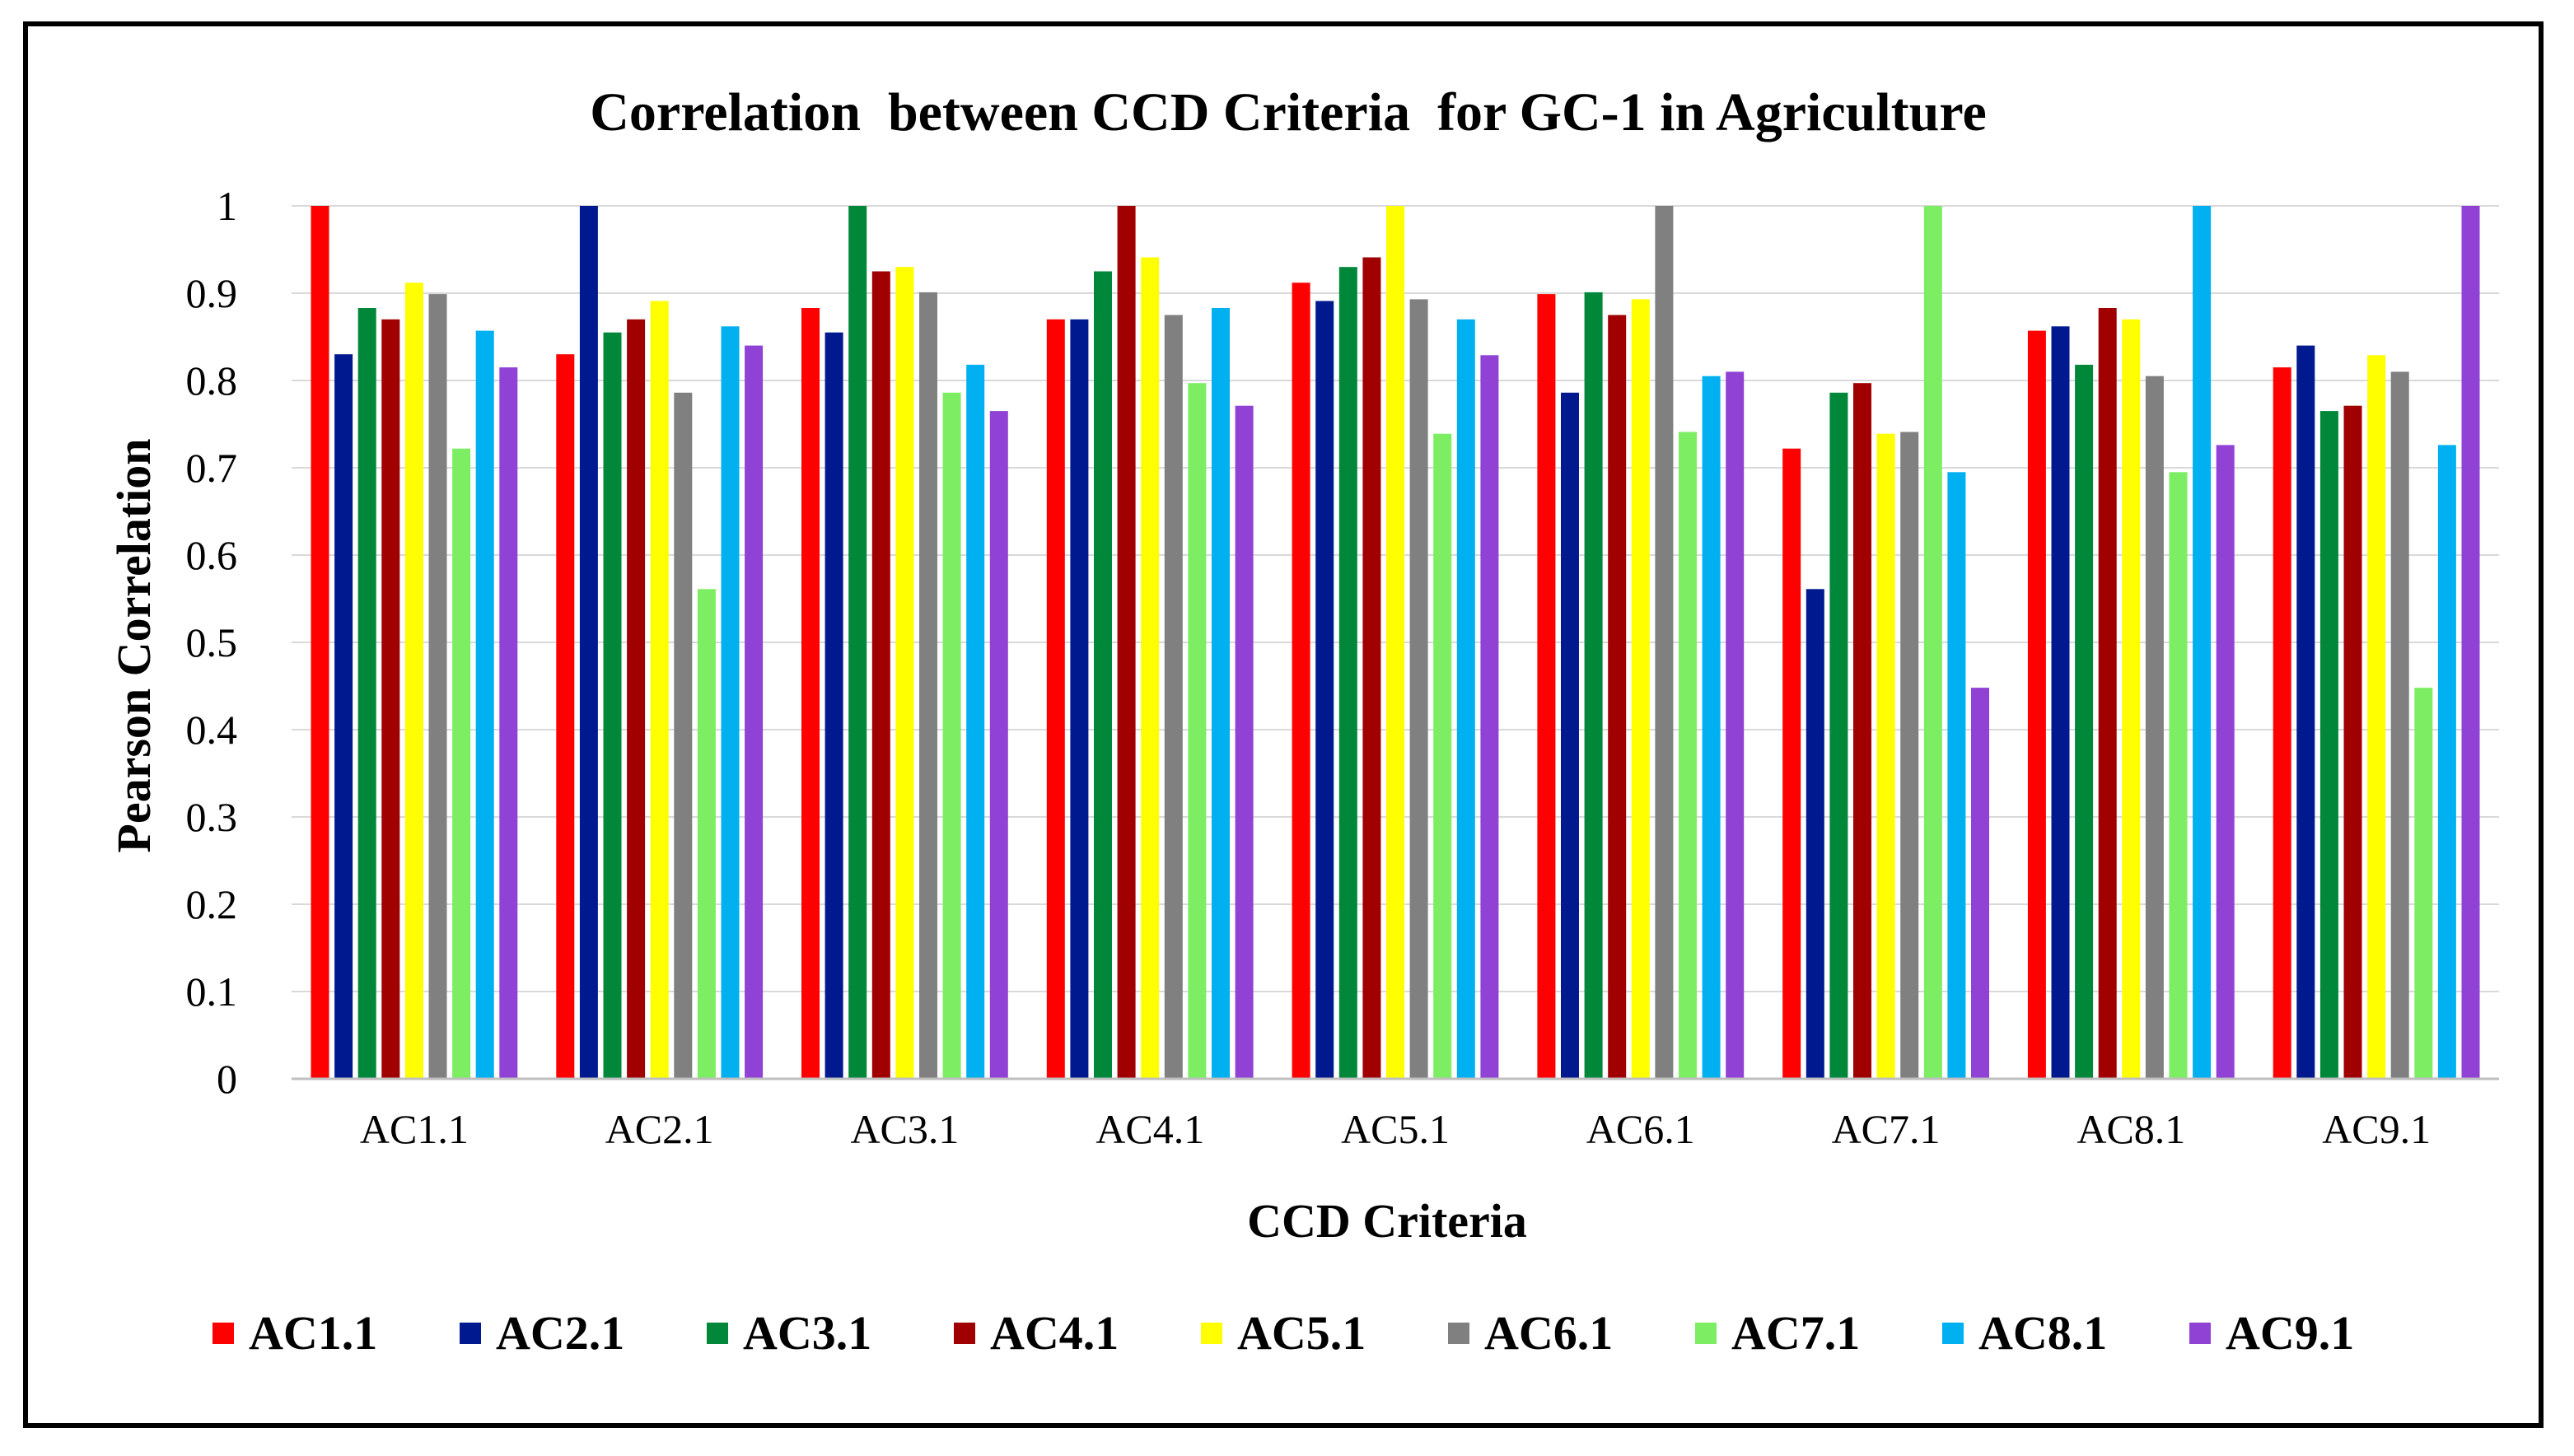  Describe the element at coordinates (1197, 731) in the screenshot. I see `bar-AC7.1-AC4.1` at that location.